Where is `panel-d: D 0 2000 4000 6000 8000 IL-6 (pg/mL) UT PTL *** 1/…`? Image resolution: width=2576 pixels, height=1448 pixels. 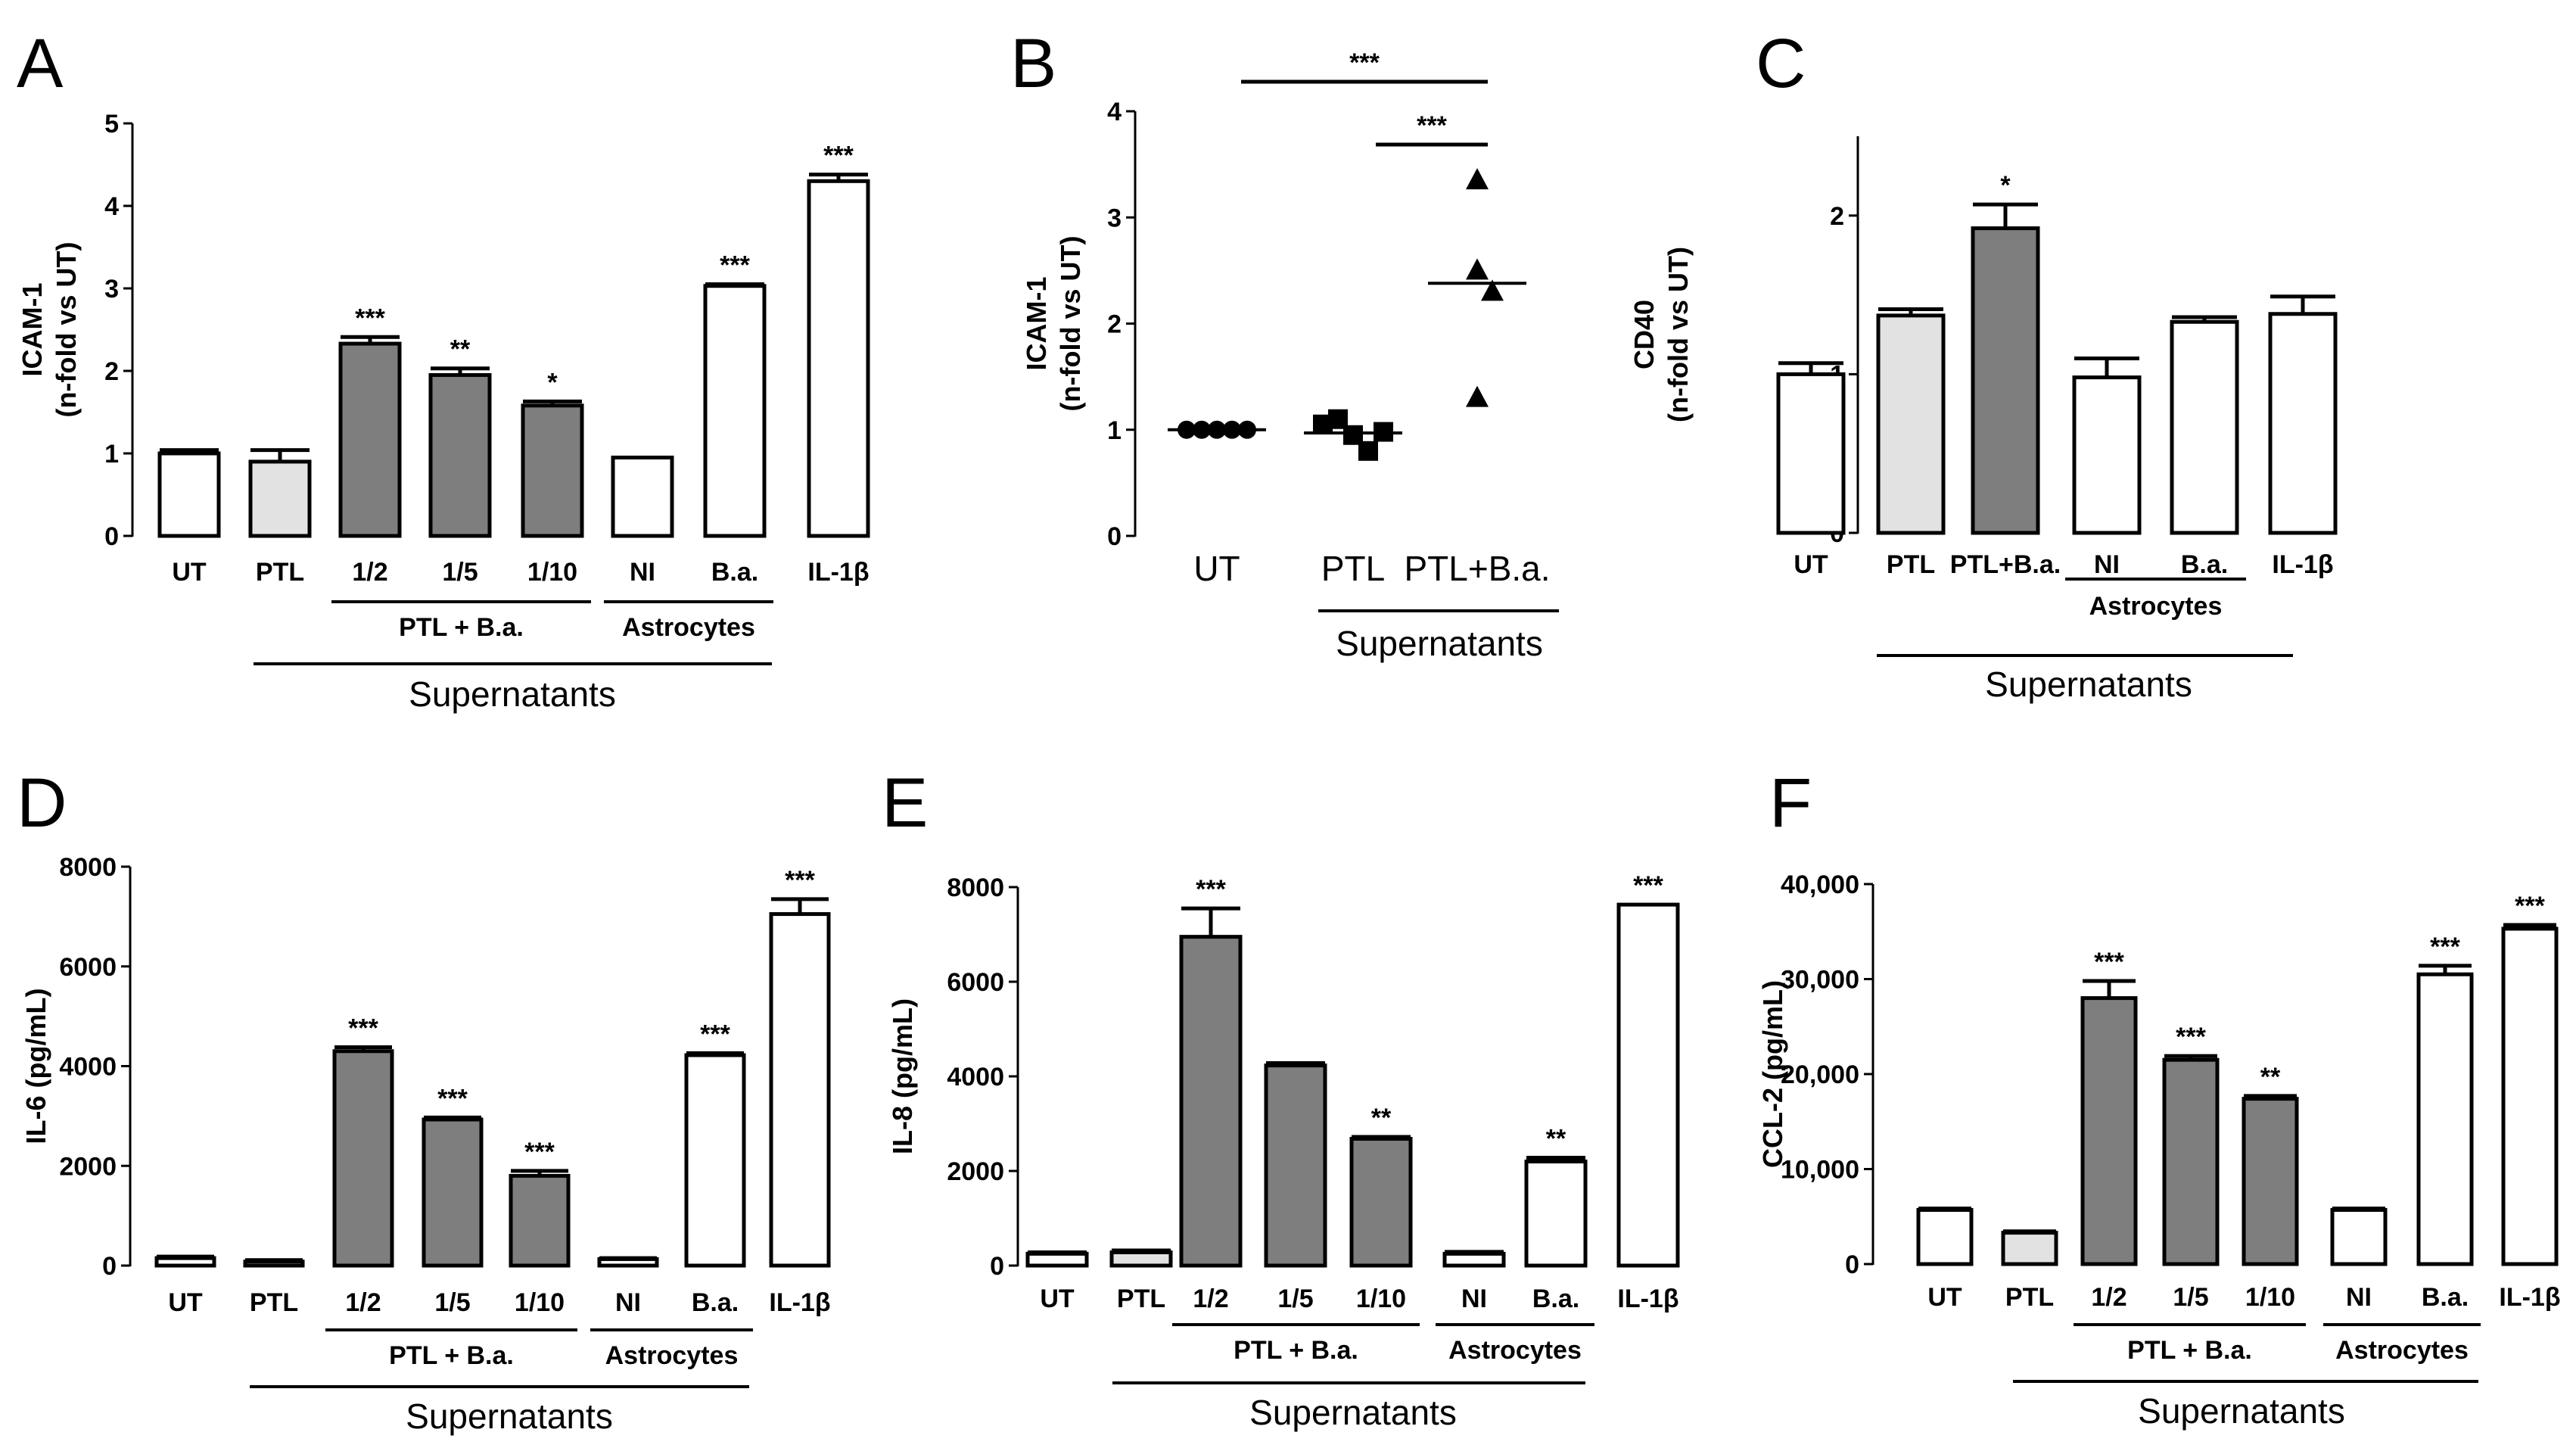 panel-d: D 0 2000 4000 6000 8000 IL-6 (pg/mL) UT PTL *** 1/… is located at coordinates (424, 1100).